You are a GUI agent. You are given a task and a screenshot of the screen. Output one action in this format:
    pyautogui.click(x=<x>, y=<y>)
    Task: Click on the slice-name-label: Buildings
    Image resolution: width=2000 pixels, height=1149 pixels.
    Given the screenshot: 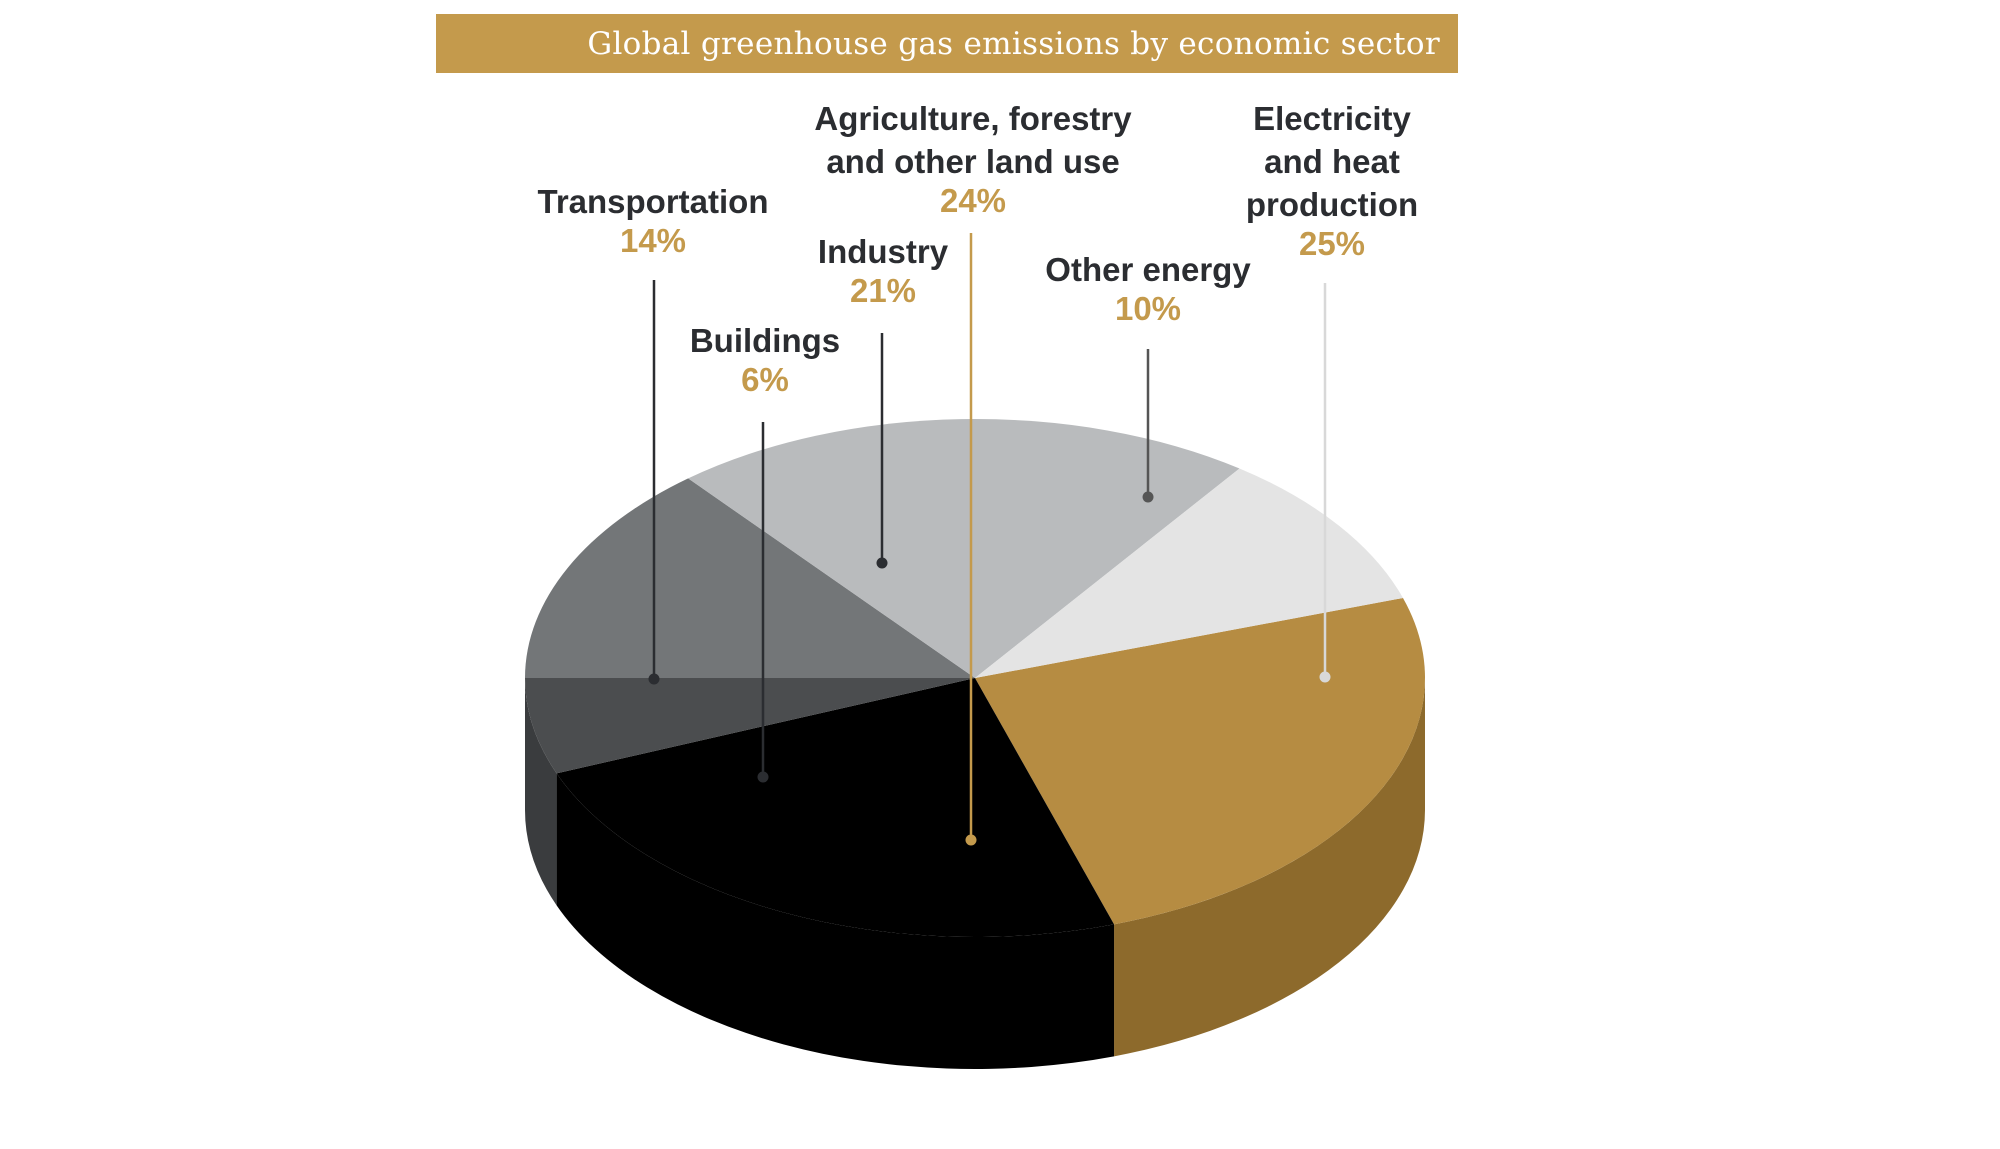 What is the action you would take?
    pyautogui.click(x=765, y=340)
    